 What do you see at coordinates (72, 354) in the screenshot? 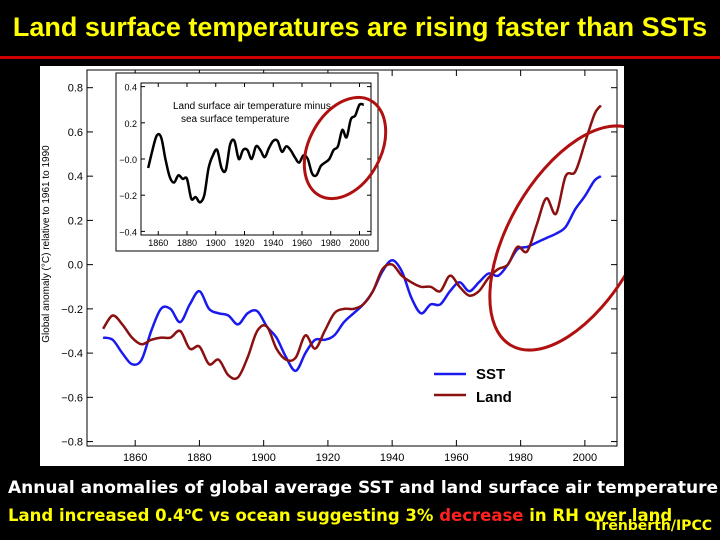
I see `main-y-tick-label: −0.4` at bounding box center [72, 354].